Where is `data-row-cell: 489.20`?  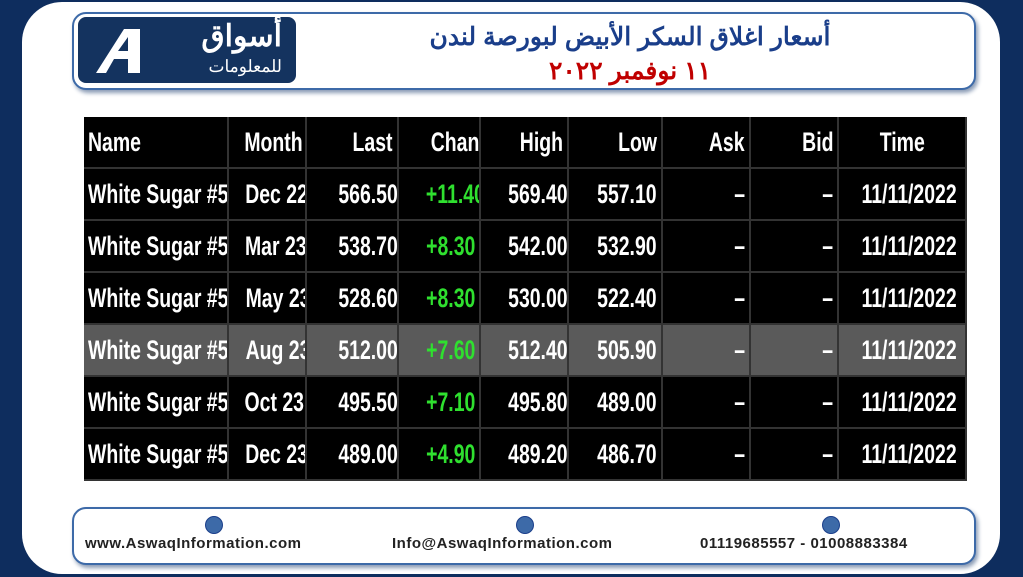
data-row-cell: 489.20 is located at coordinates (524, 454).